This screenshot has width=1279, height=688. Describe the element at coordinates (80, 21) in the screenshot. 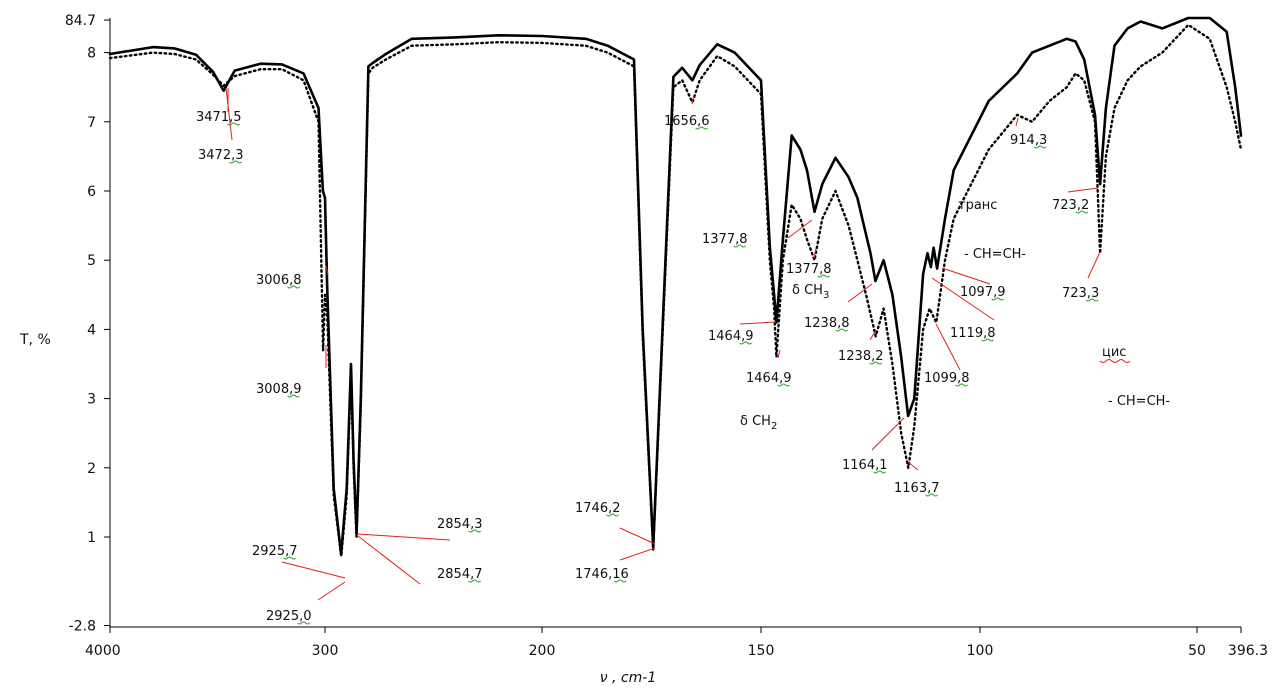

I see `y-tick-label: 84.7` at that location.